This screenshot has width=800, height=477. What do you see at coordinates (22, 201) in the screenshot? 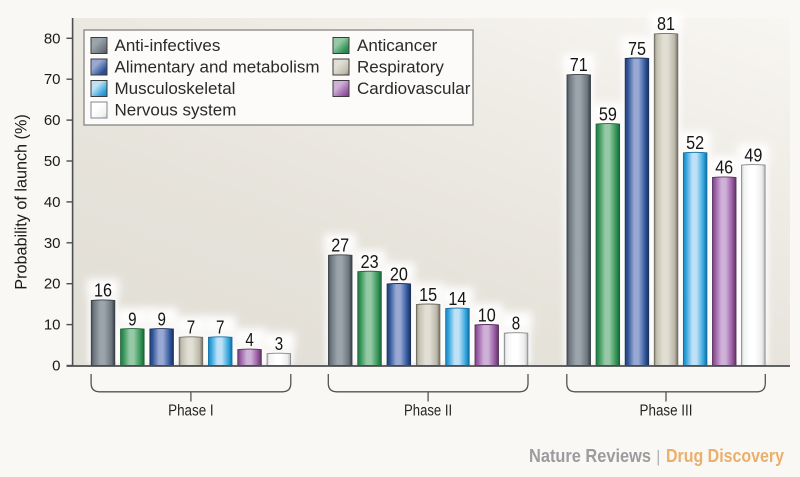
I see `svg-text: Probability of launch (%)` at bounding box center [22, 201].